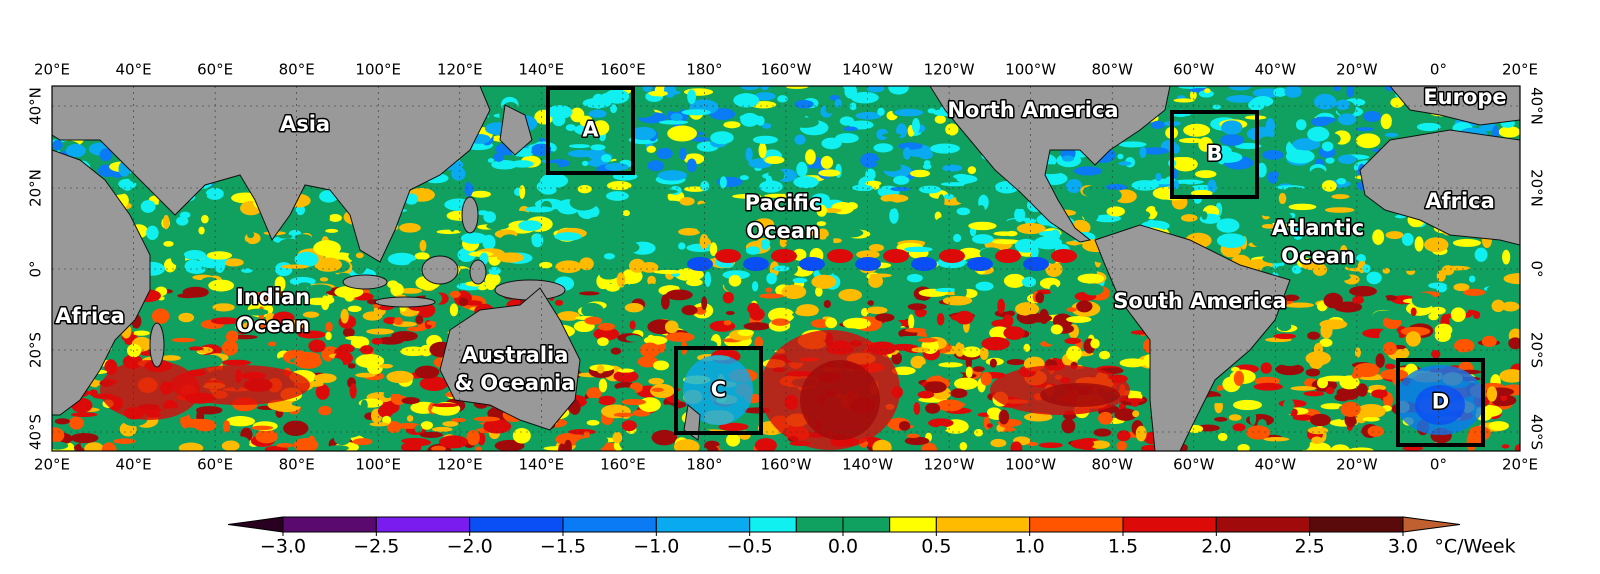  Describe the element at coordinates (1464, 97) in the screenshot. I see `region-label: Europe` at that location.